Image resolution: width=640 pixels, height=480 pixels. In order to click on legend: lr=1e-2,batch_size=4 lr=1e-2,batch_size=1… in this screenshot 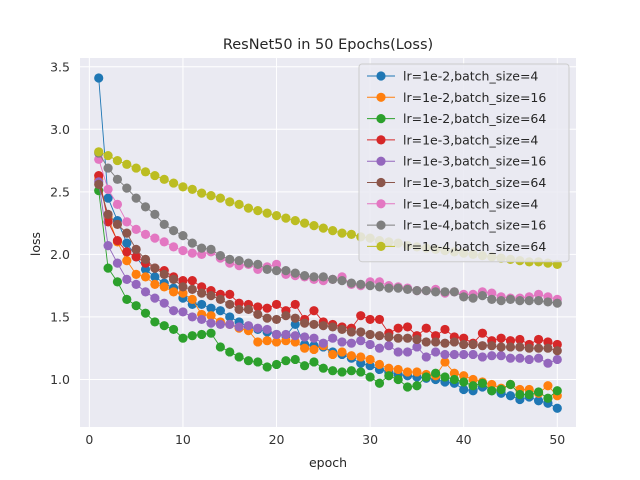, I will do `click(464, 163)`.